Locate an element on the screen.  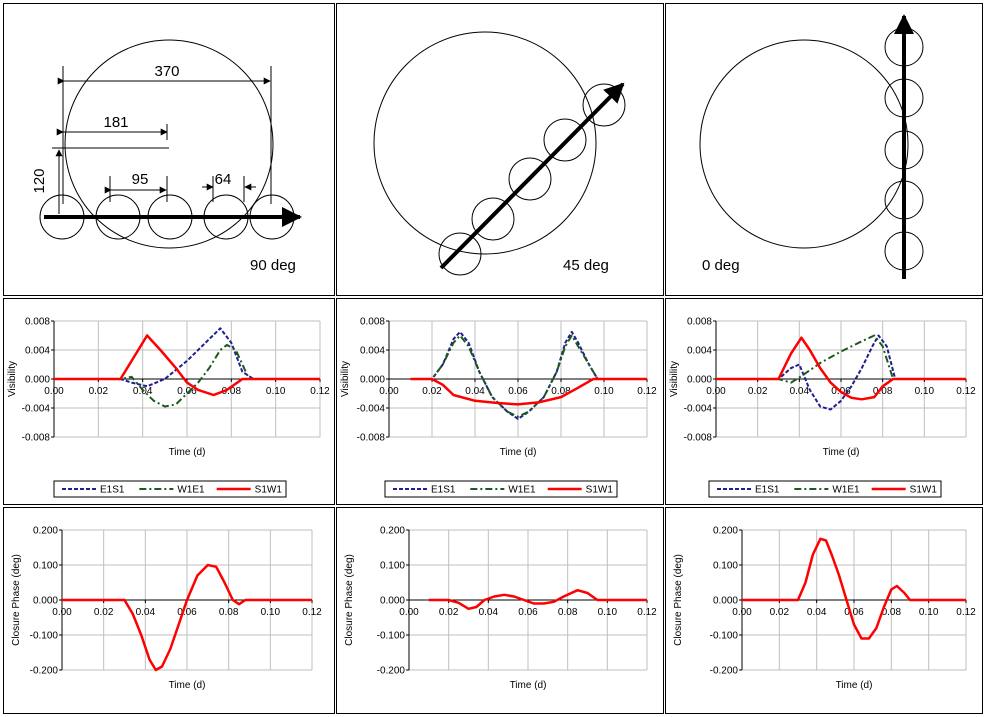
legend: E1S1 W1E1 S1W1 is located at coordinates (825, 489).